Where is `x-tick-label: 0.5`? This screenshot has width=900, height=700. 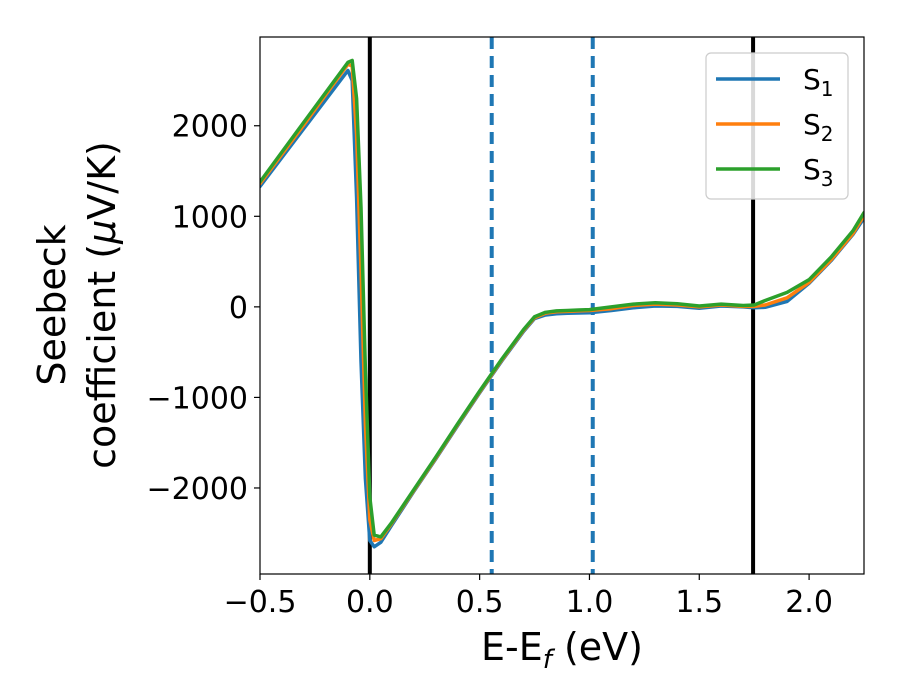 x-tick-label: 0.5 is located at coordinates (480, 602).